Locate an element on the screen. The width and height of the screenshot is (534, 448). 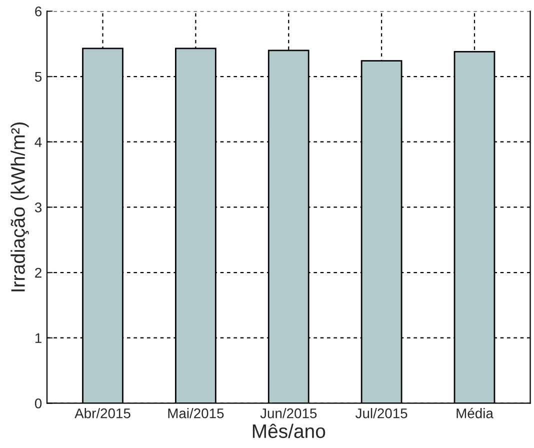
y-tick-label: 3 is located at coordinates (38, 207).